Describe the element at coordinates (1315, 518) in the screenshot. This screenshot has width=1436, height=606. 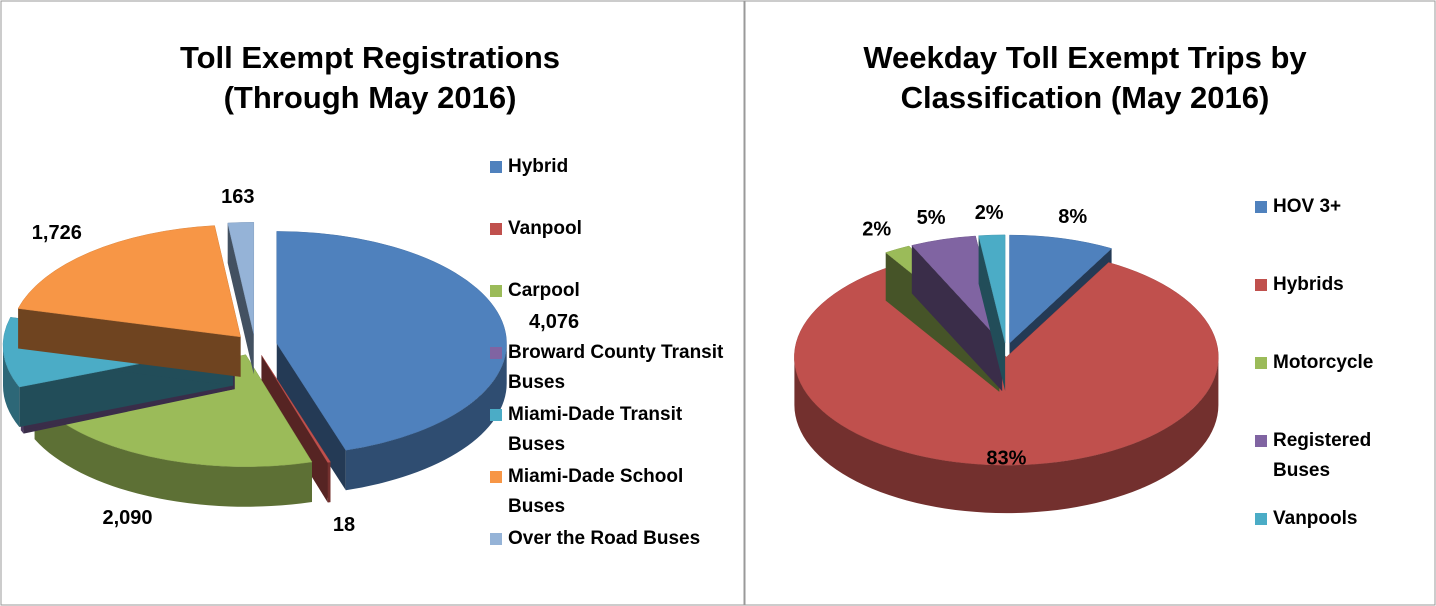
I see `legend-label: Vanpools` at that location.